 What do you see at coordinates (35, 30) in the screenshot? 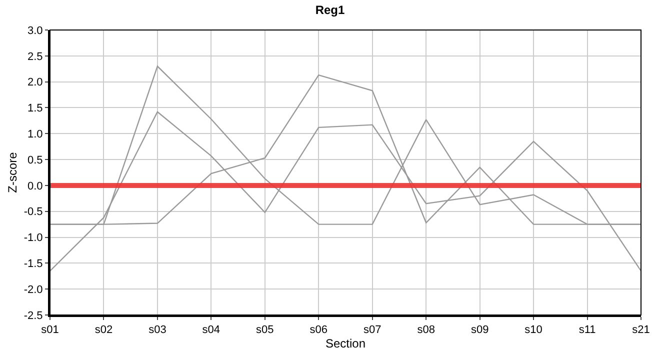
I see `y-tick-label: 3.0` at bounding box center [35, 30].